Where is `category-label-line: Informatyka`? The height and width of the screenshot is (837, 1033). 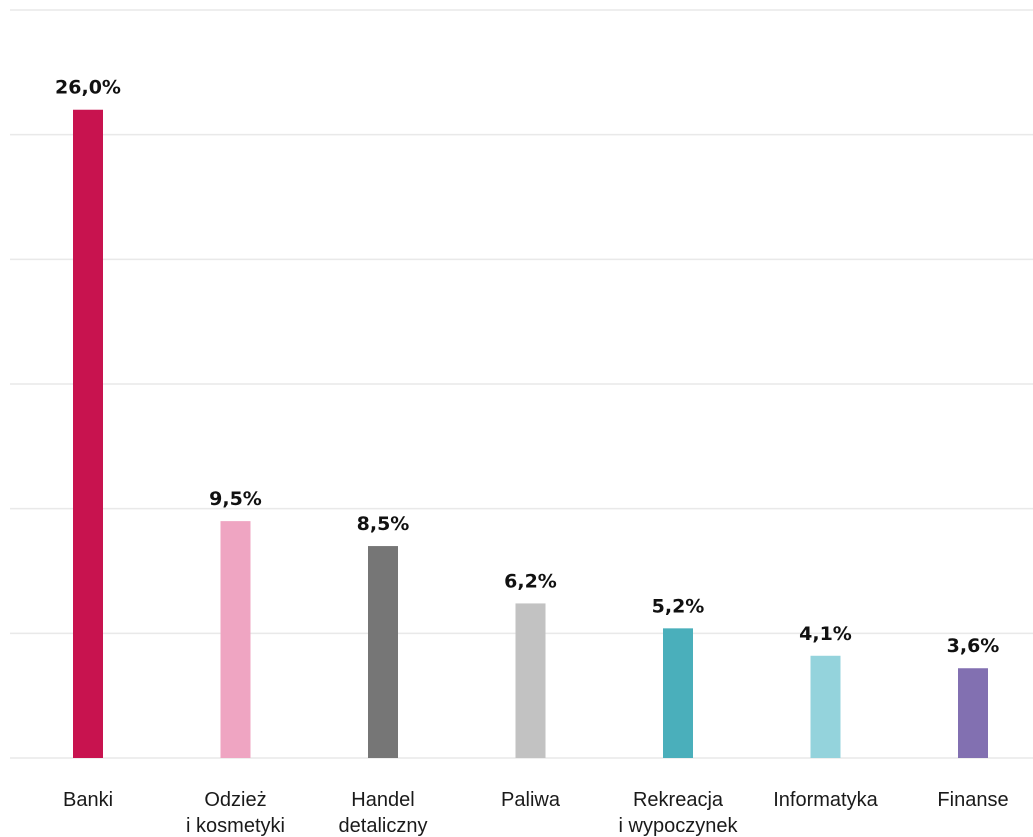 category-label-line: Informatyka is located at coordinates (825, 800).